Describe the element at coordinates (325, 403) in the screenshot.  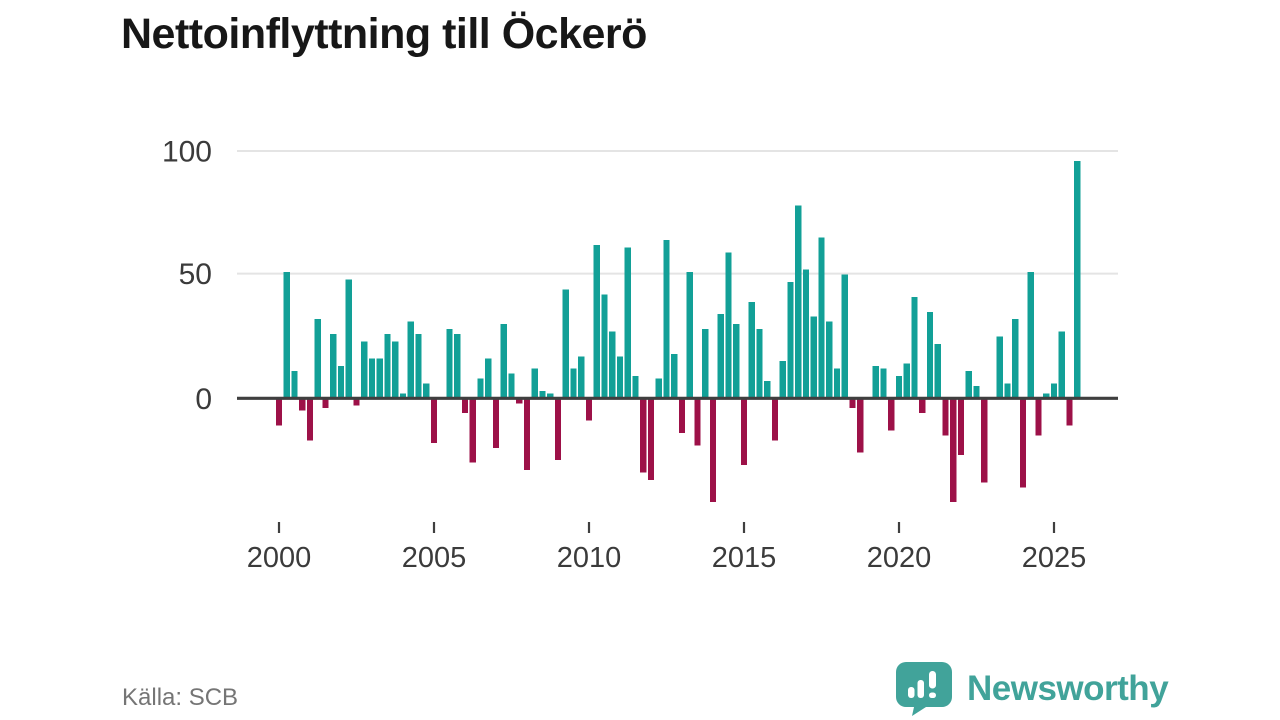
I see `bar-2001-q3` at that location.